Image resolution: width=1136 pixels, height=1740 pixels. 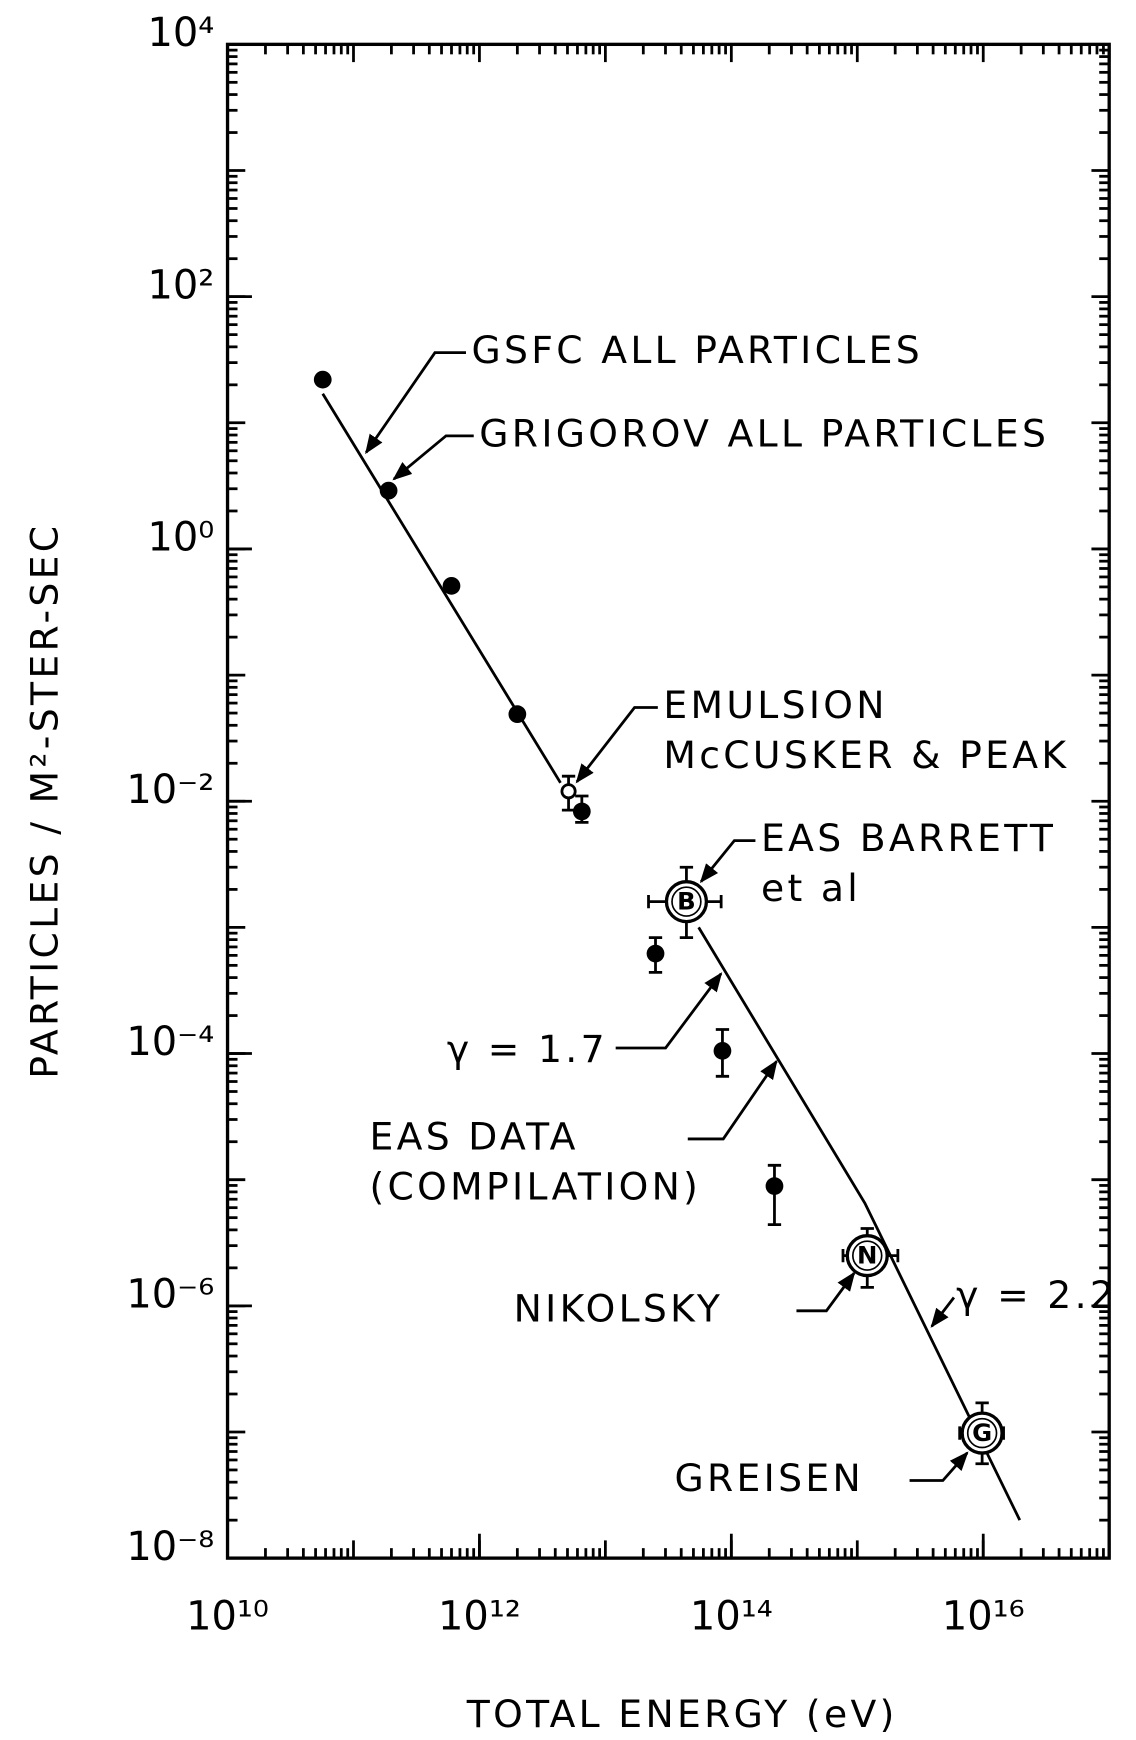 I want to click on point-label: B, so click(x=686, y=901).